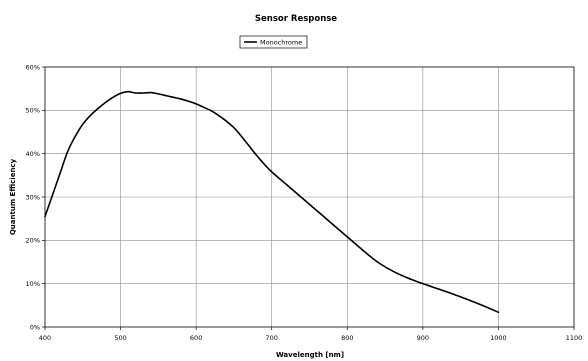 This screenshot has width=588, height=361. I want to click on chart-title: Sensor Response, so click(296, 19).